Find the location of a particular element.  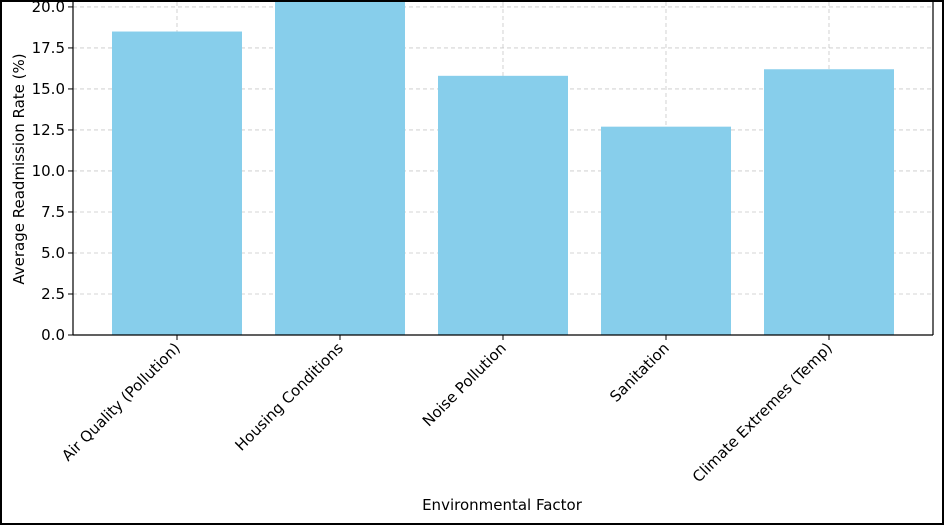

y-tick-label: 15.0 is located at coordinates (48, 89).